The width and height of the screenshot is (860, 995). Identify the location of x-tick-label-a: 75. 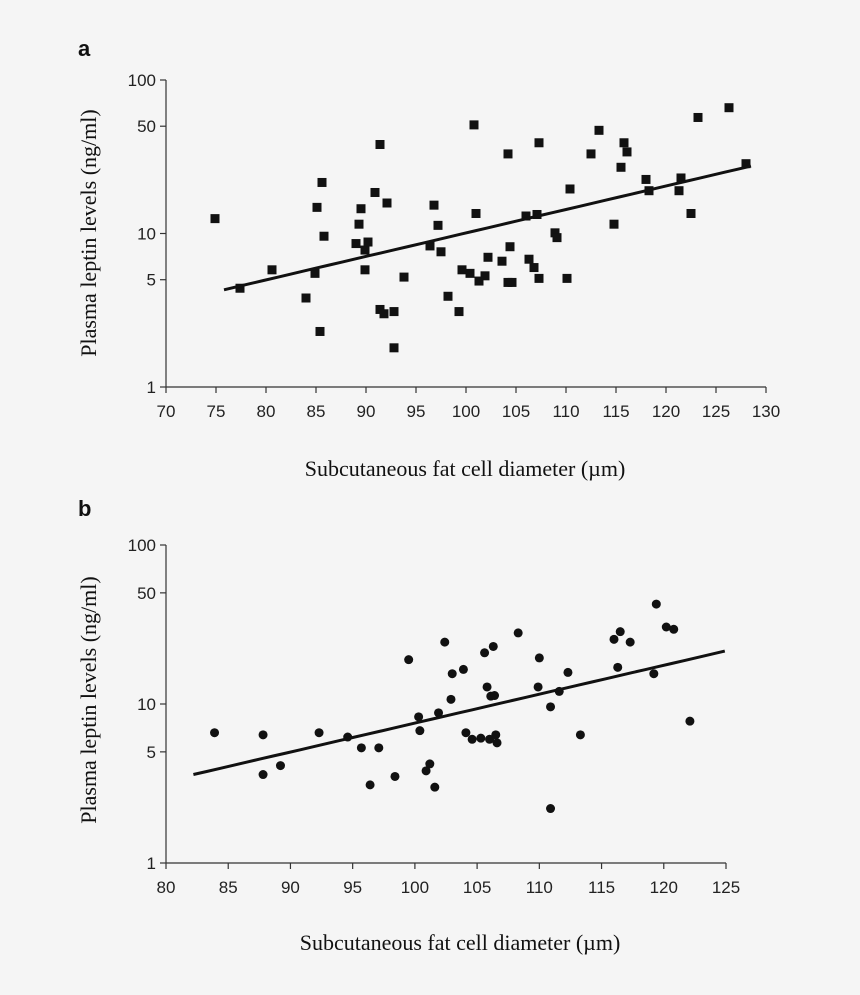
(216, 411).